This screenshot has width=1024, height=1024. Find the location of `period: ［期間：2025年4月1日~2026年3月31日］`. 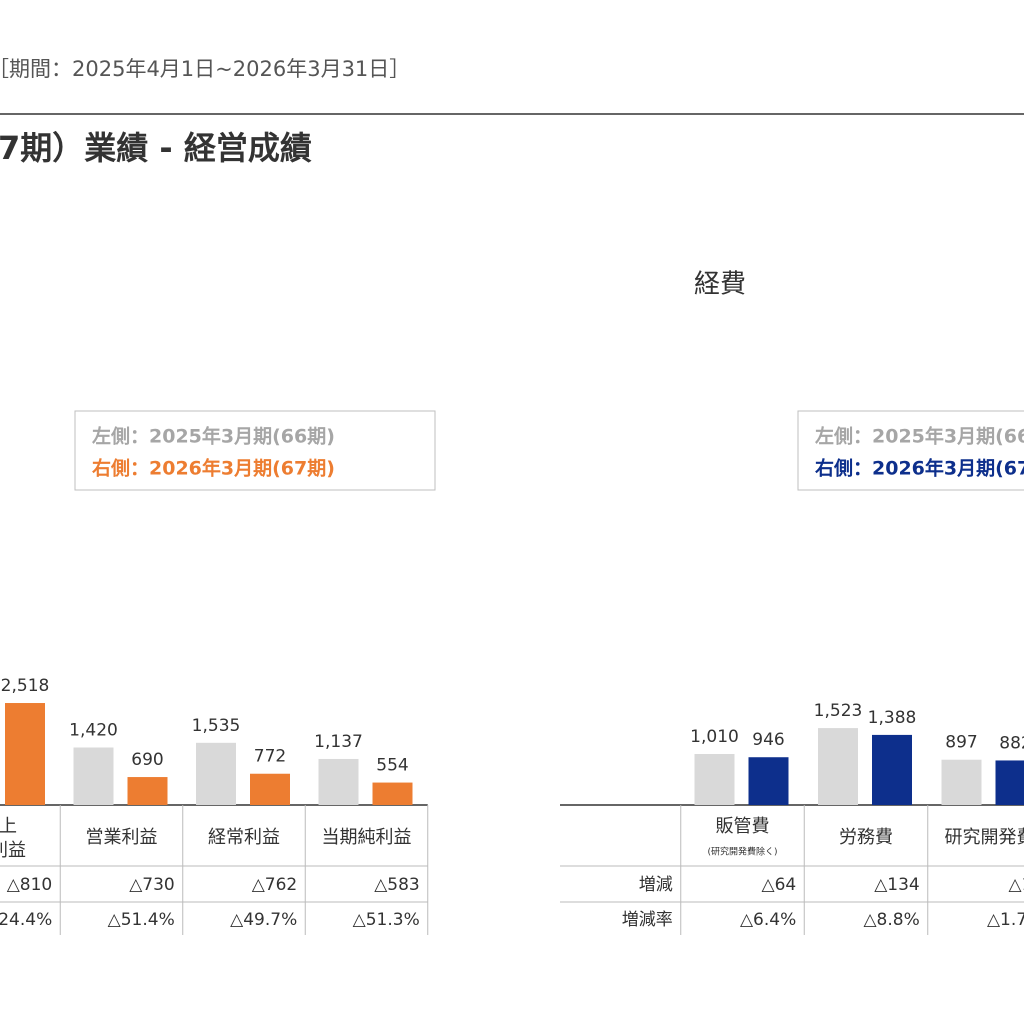

period: ［期間：2025年4月1日~2026年3月31日］ is located at coordinates (205, 69).